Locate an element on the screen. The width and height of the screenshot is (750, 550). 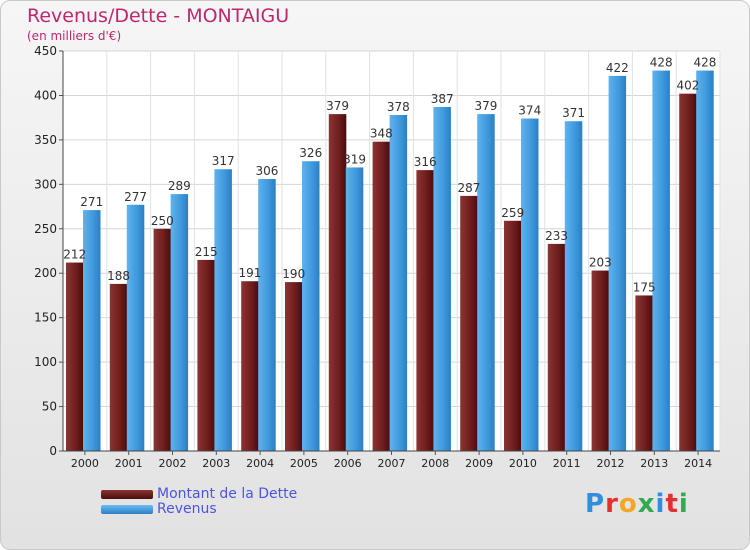
x-tick-label: 2008 is located at coordinates (435, 463).